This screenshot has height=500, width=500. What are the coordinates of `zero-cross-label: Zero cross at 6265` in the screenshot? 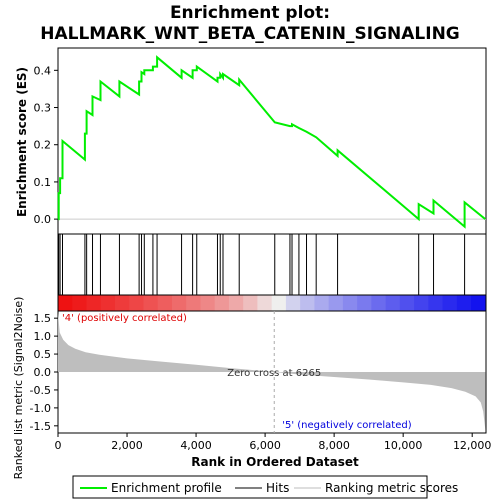 It's located at (274, 373).